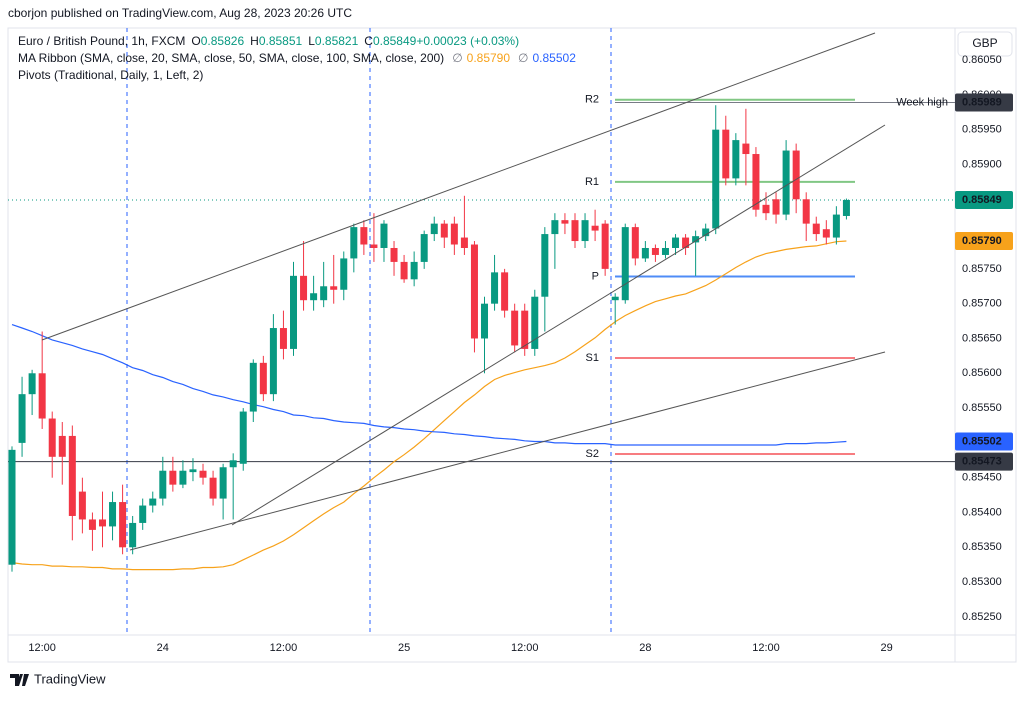  Describe the element at coordinates (982, 241) in the screenshot. I see `price-tag-label: 0.85790` at that location.